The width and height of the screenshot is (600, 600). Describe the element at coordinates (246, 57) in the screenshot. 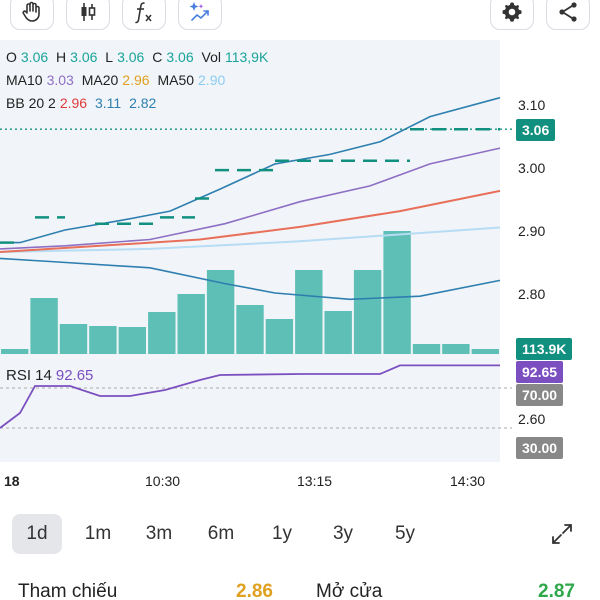

I see `volume-value: 113,9K` at that location.